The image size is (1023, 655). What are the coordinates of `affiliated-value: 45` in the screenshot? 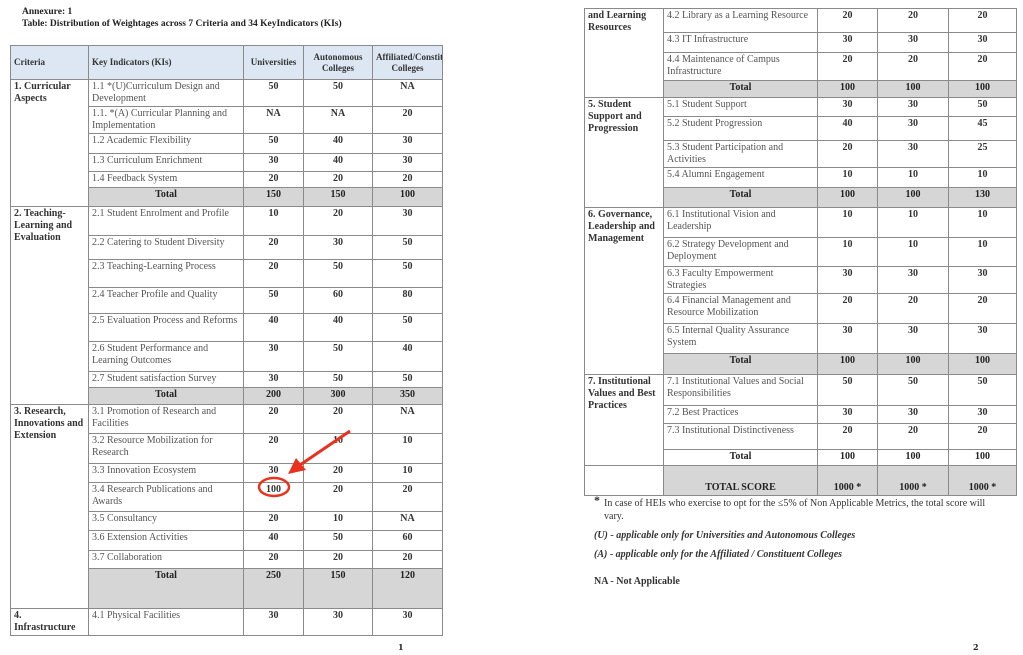 It's located at (982, 128).